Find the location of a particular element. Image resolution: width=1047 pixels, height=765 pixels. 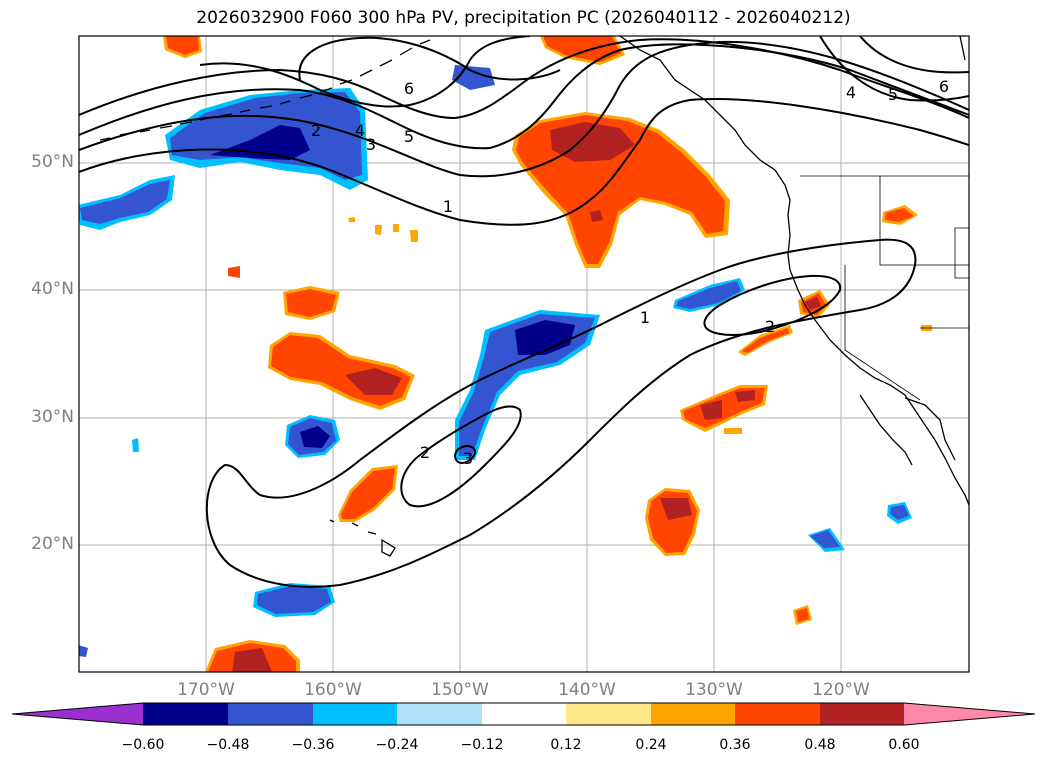

colorbar-tick-label: 0.60 is located at coordinates (904, 745).